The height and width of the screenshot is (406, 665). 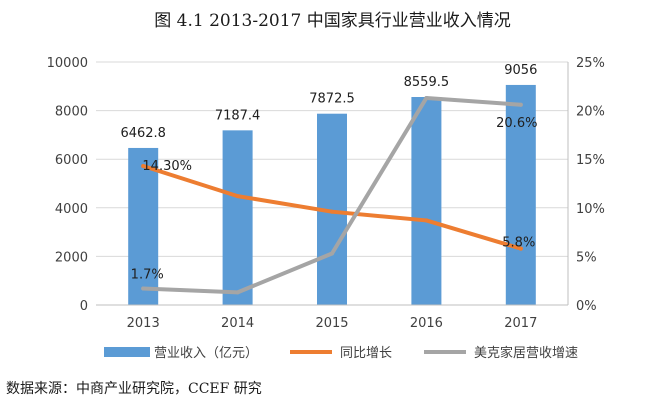 What do you see at coordinates (520, 70) in the screenshot?
I see `bar-data-label: 9056` at bounding box center [520, 70].